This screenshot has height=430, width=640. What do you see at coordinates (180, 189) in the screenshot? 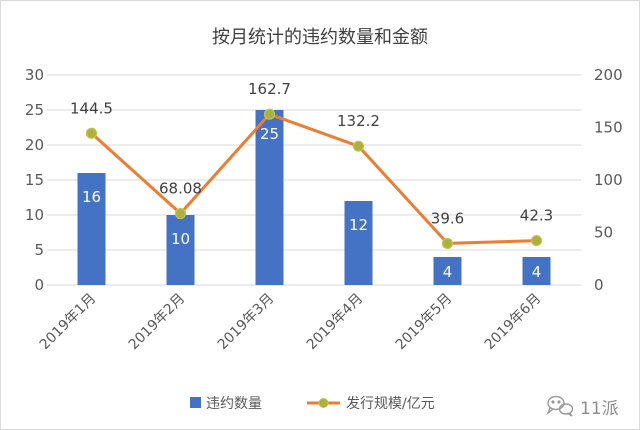
I see `line-data-label: 68.08` at bounding box center [180, 189].